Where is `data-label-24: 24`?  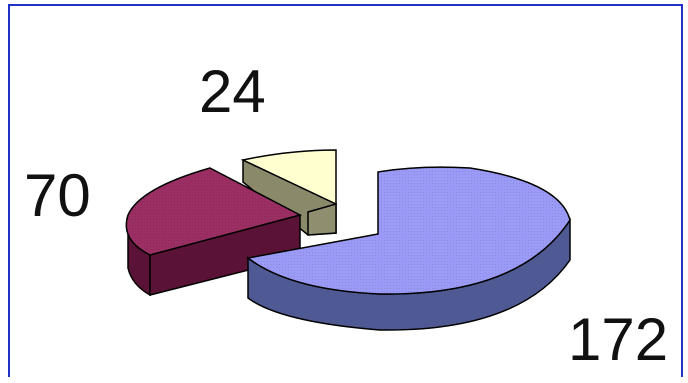
data-label-24: 24 is located at coordinates (232, 91).